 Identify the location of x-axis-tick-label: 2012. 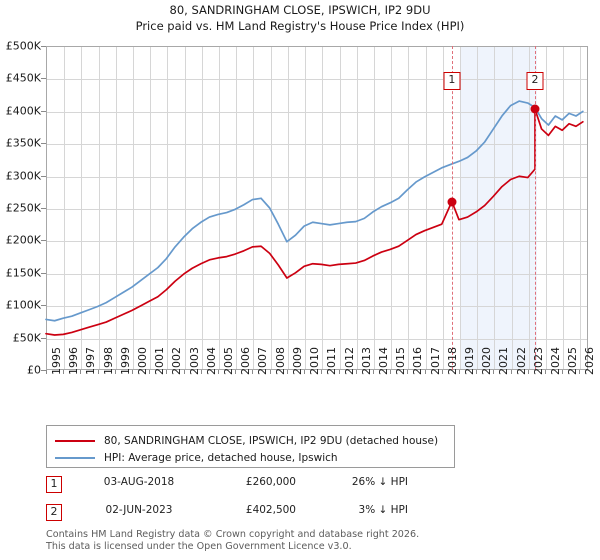
(349, 361).